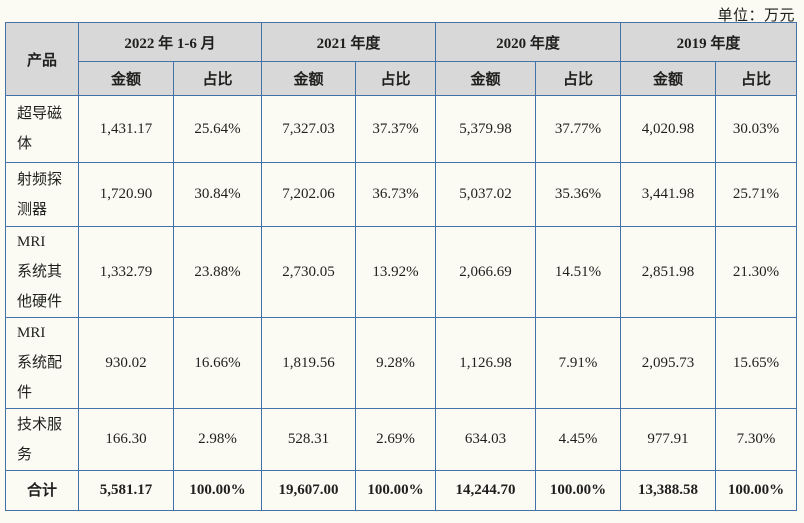 The height and width of the screenshot is (523, 804). Describe the element at coordinates (668, 129) in the screenshot. I see `amount-cell: 4,020.98` at that location.